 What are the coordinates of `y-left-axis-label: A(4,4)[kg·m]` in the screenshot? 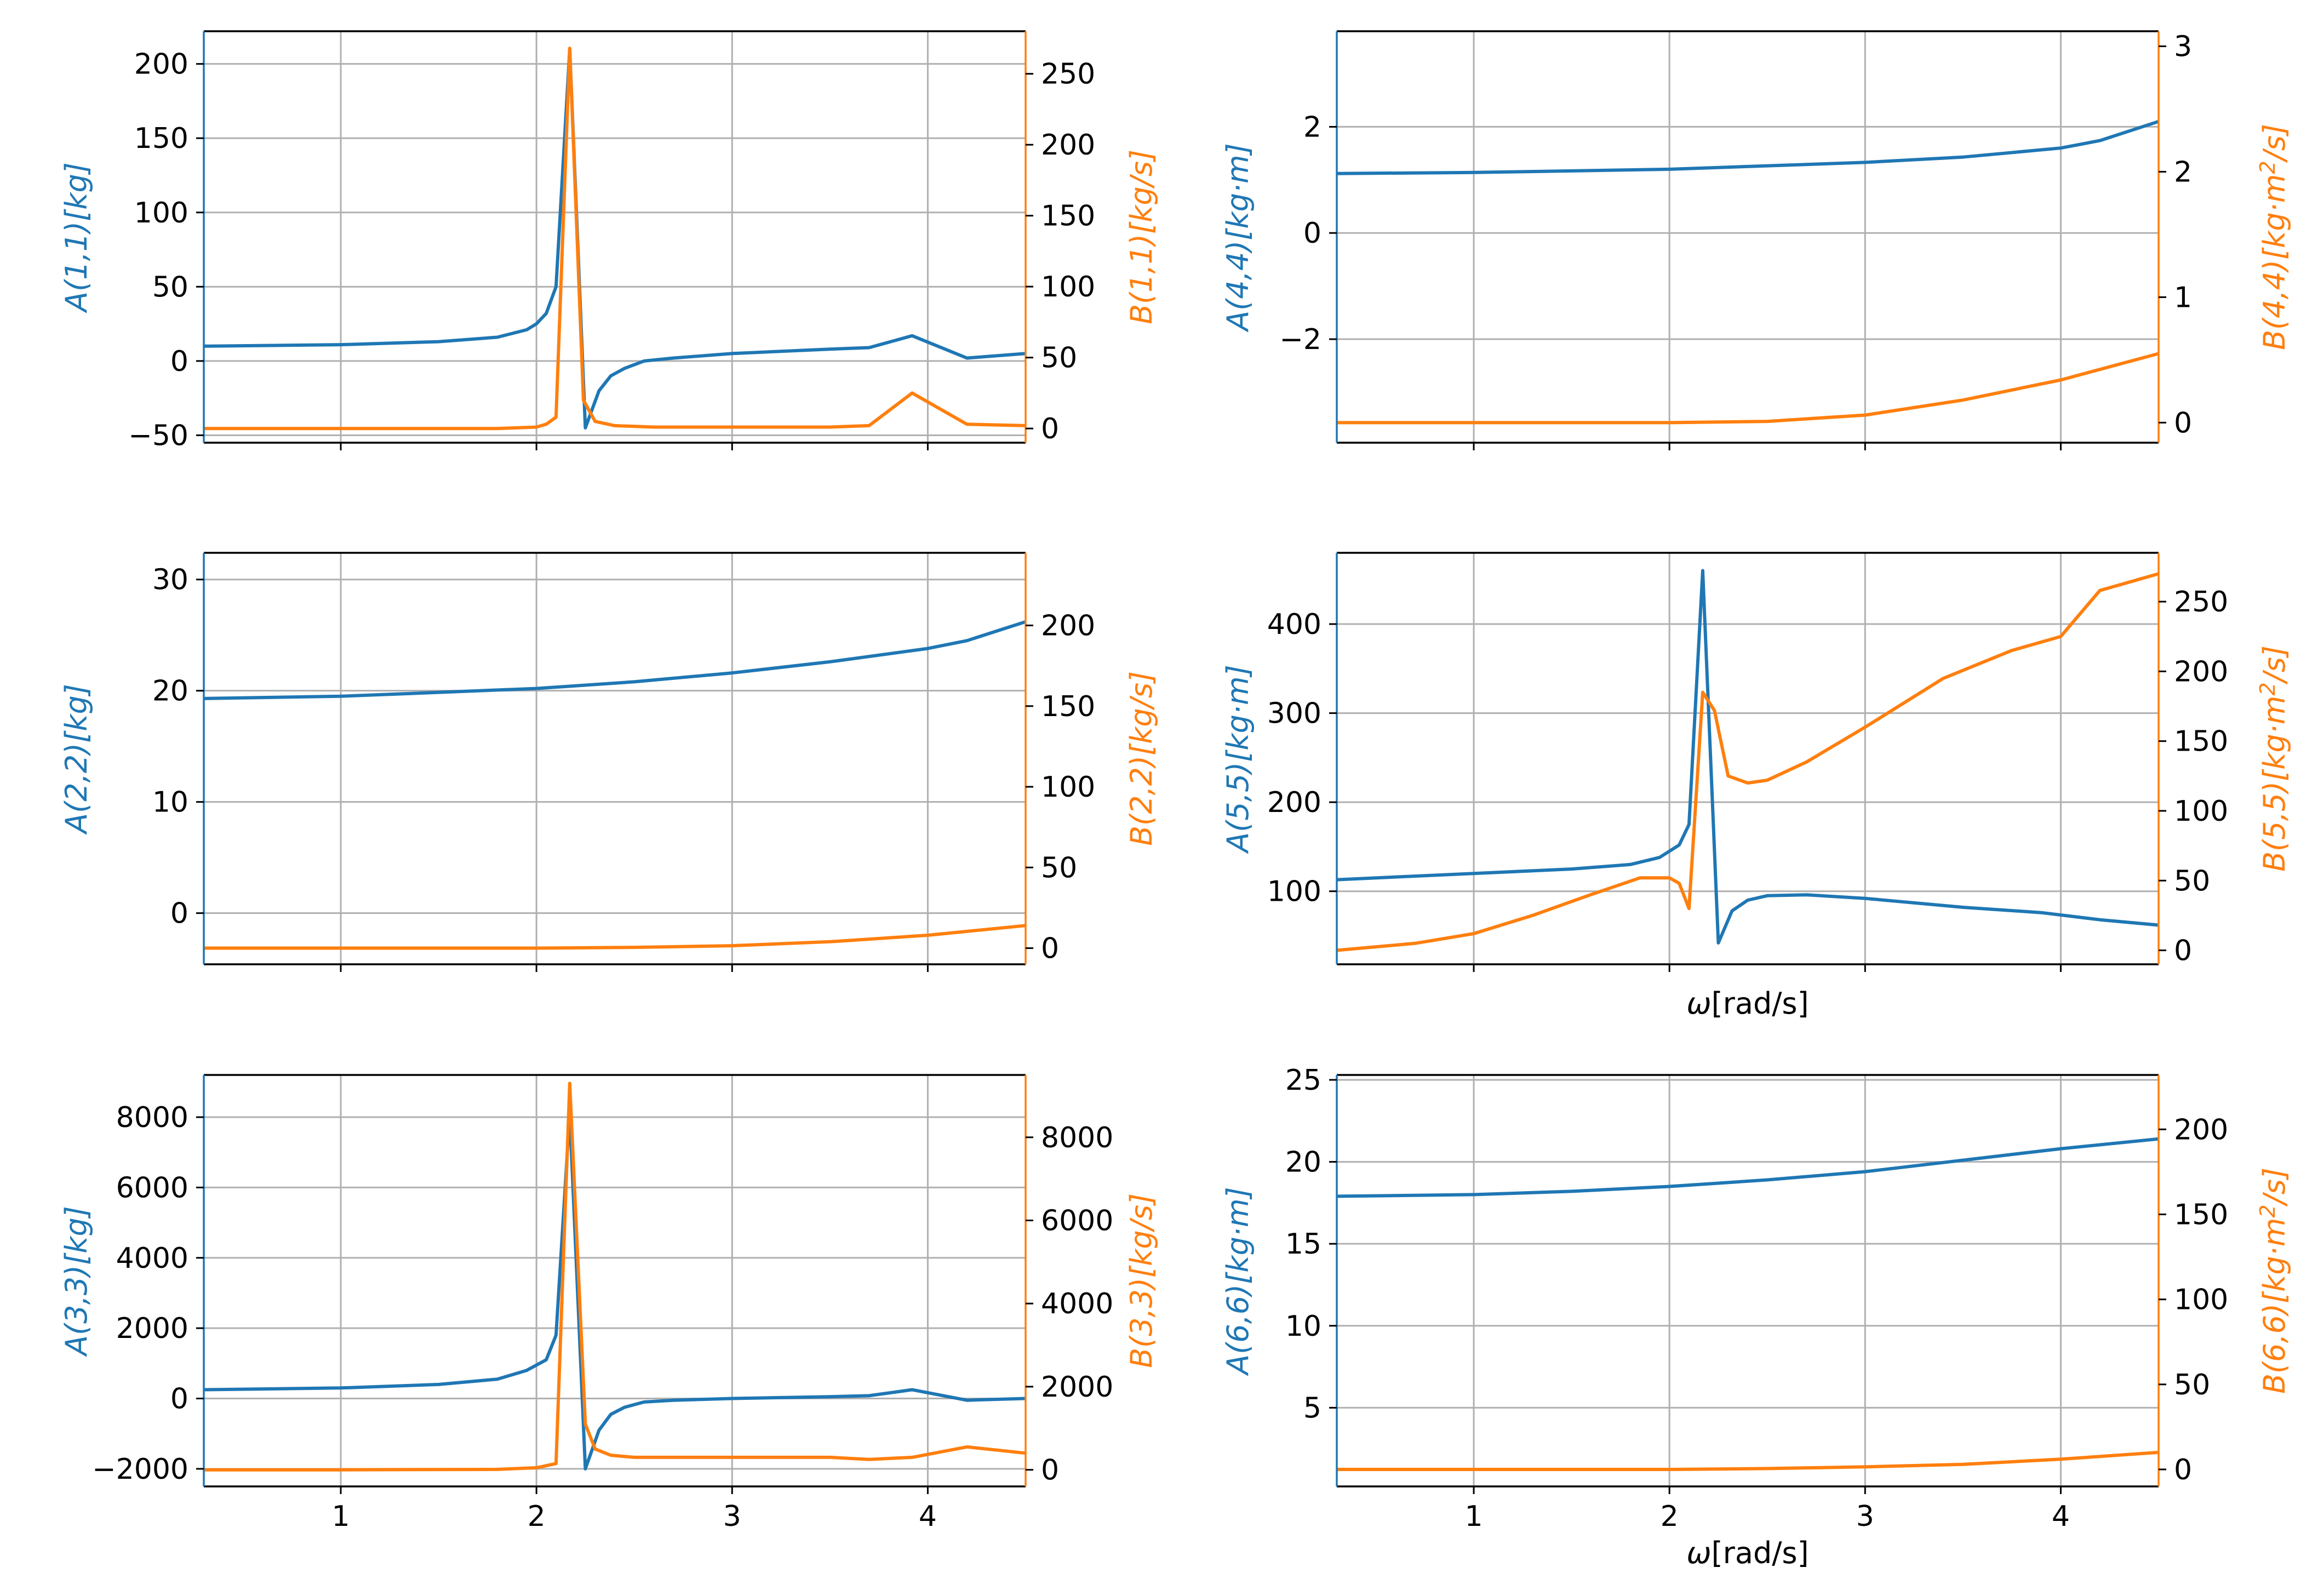 It's located at (1238, 237).